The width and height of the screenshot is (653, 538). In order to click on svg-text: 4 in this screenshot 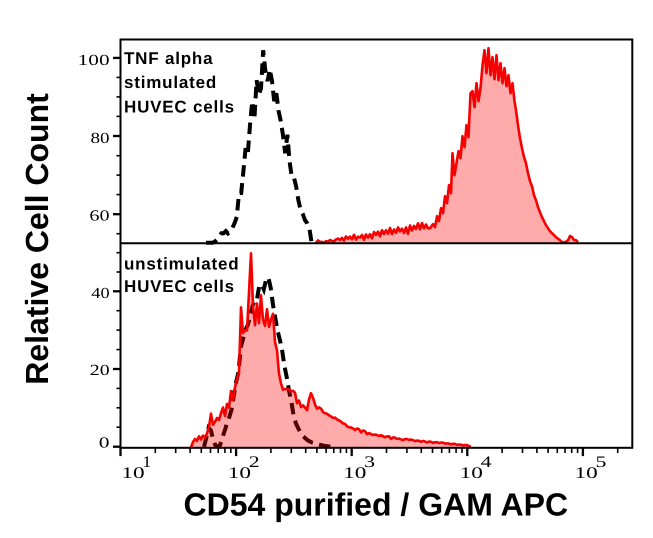, I will do `click(486, 462)`.